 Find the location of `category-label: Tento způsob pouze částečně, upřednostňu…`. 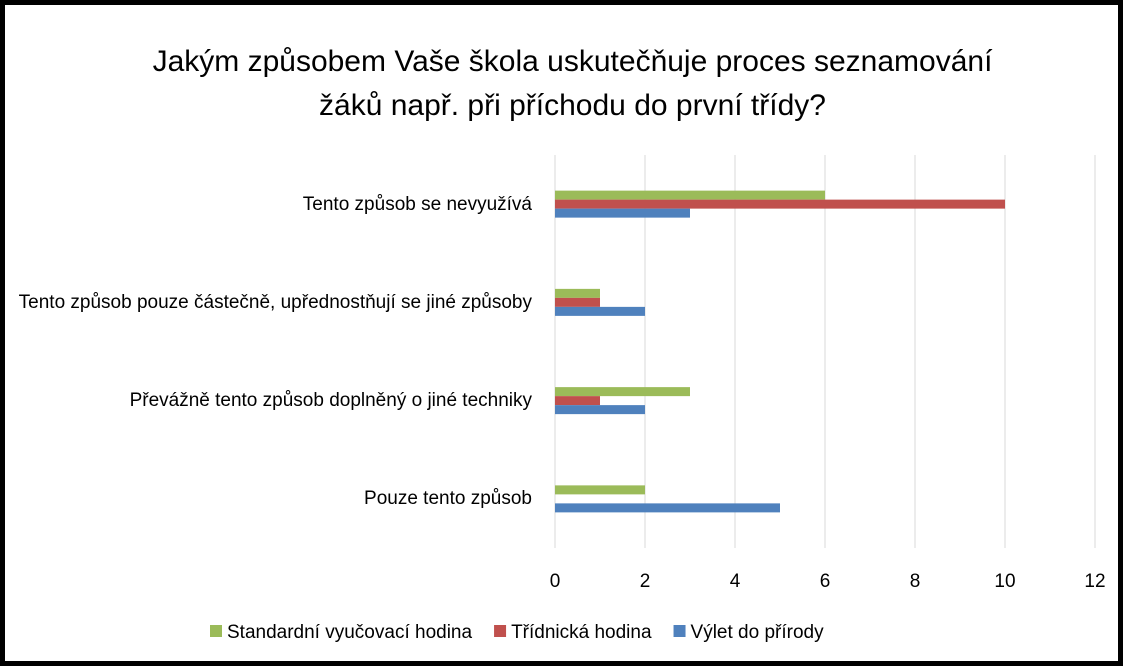

category-label: Tento způsob pouze částečně, upřednostňu… is located at coordinates (275, 302).